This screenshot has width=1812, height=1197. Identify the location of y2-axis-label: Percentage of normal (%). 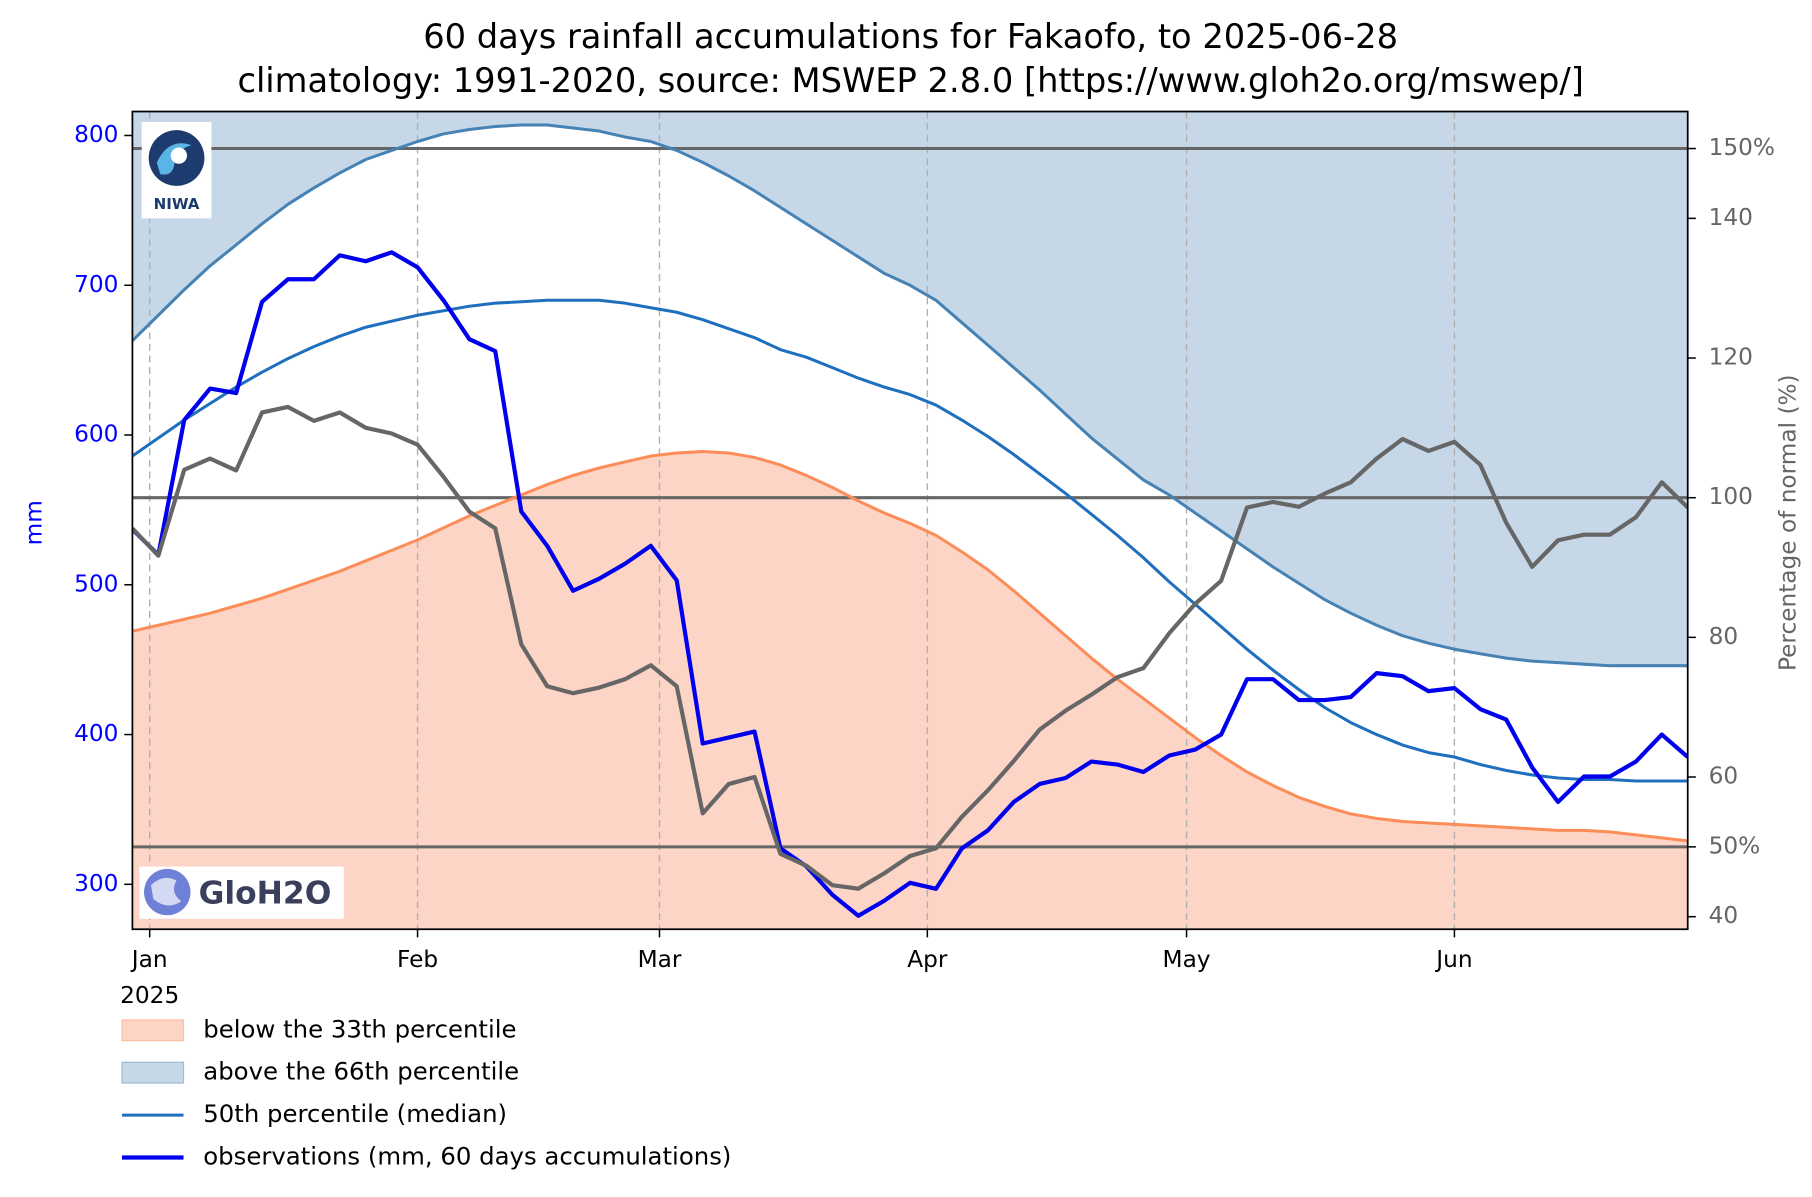
(1787, 522).